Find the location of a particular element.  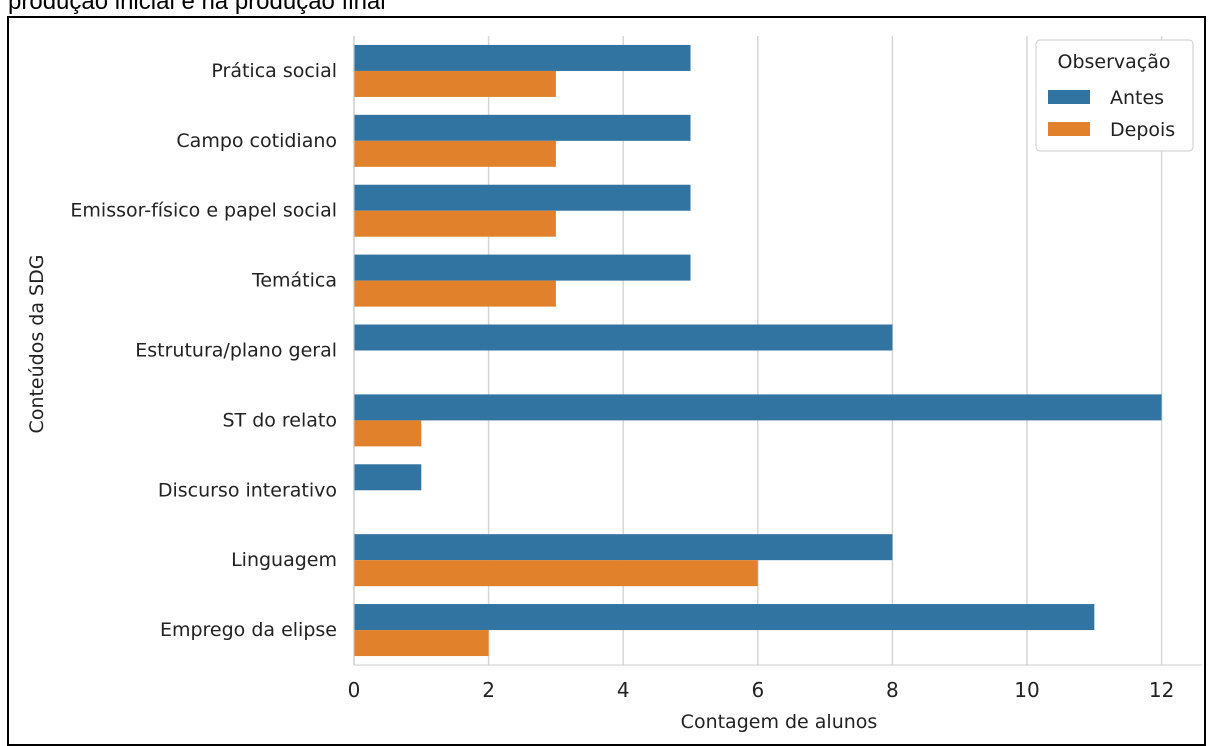

x-tick-label: 0 is located at coordinates (354, 690).